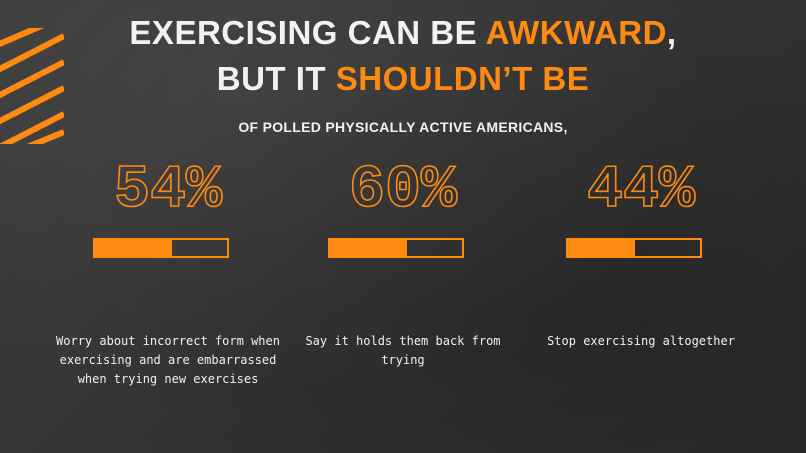 The image size is (806, 453). I want to click on headline-accent-phrase: SHOULDN’T BE, so click(462, 78).